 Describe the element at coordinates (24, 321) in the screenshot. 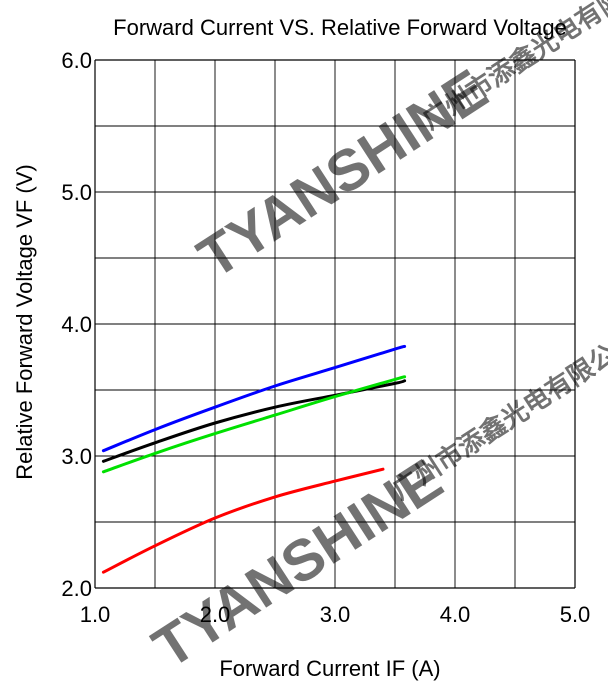

I see `y-axis-label: Relative Forward Voltage VF (V)` at that location.